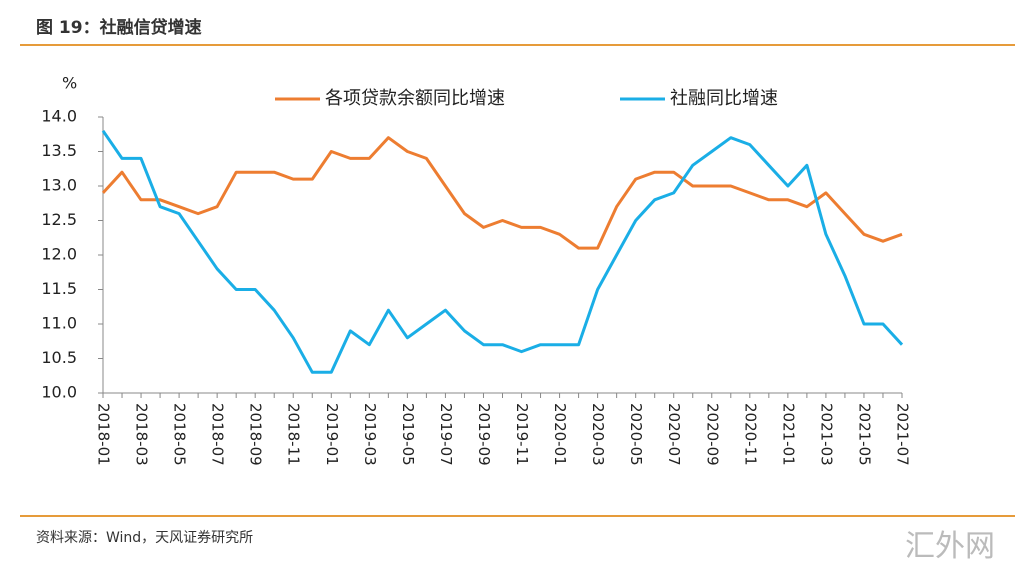 The width and height of the screenshot is (1033, 579). What do you see at coordinates (59, 254) in the screenshot?
I see `y-tick-label: 12.0` at bounding box center [59, 254].